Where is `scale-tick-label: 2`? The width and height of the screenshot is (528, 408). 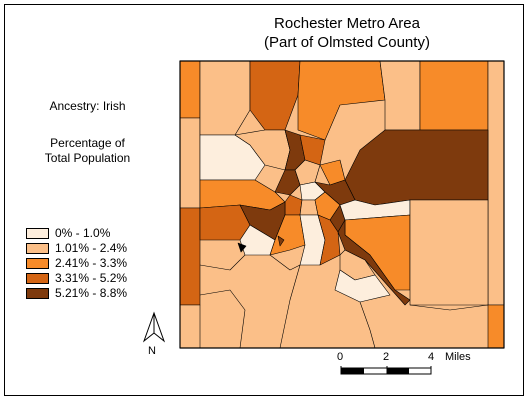
scale-tick-label: 2 is located at coordinates (386, 357).